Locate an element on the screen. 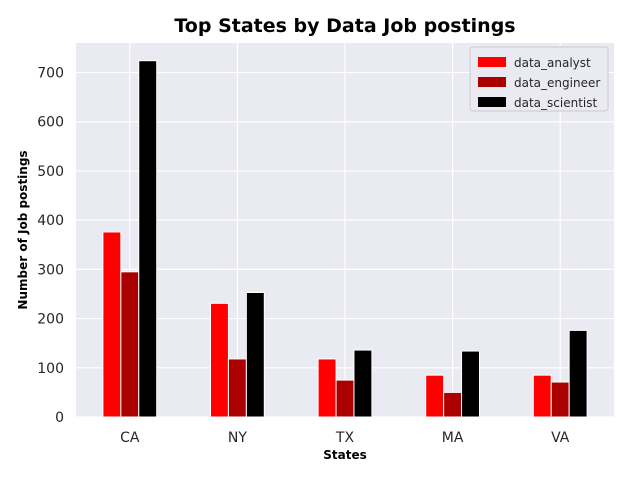 Image resolution: width=640 pixels, height=480 pixels. x-tick-labels: CA NY TX MA VA is located at coordinates (345, 438).